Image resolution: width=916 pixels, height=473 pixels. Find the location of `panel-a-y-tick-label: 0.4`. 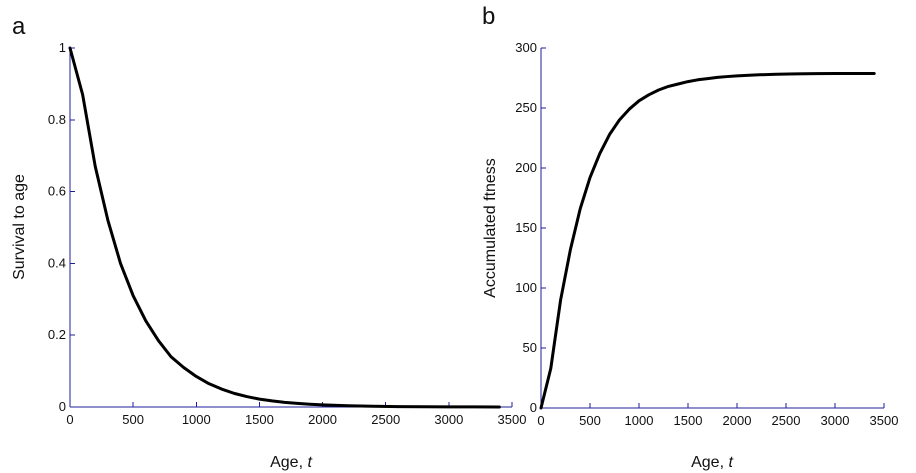

panel-a-y-tick-label: 0.4 is located at coordinates (57, 262).